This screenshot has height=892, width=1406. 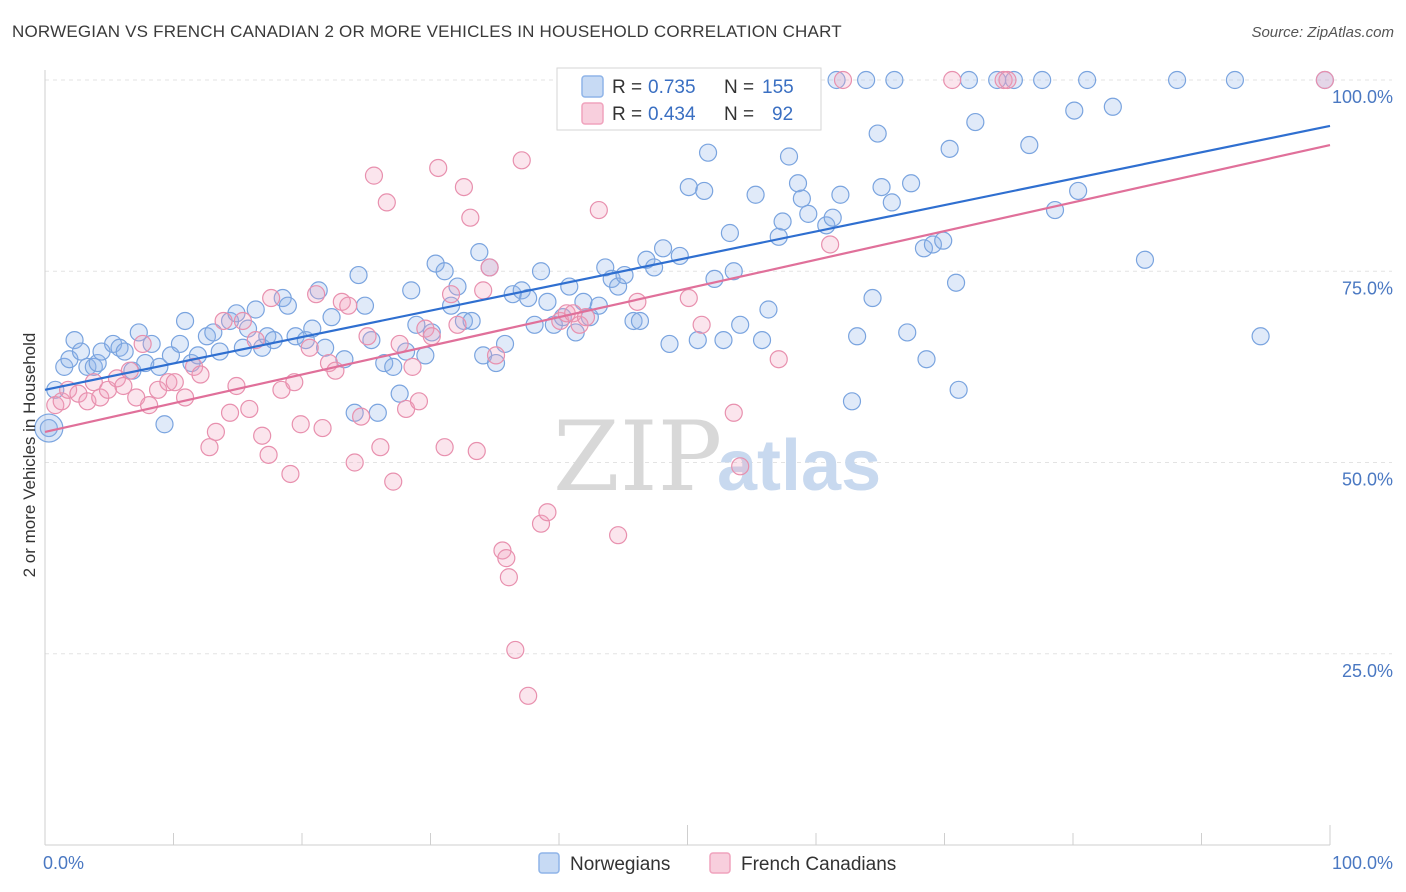 I want to click on y-tick-label-50: 50.0%, so click(x=1367, y=480).